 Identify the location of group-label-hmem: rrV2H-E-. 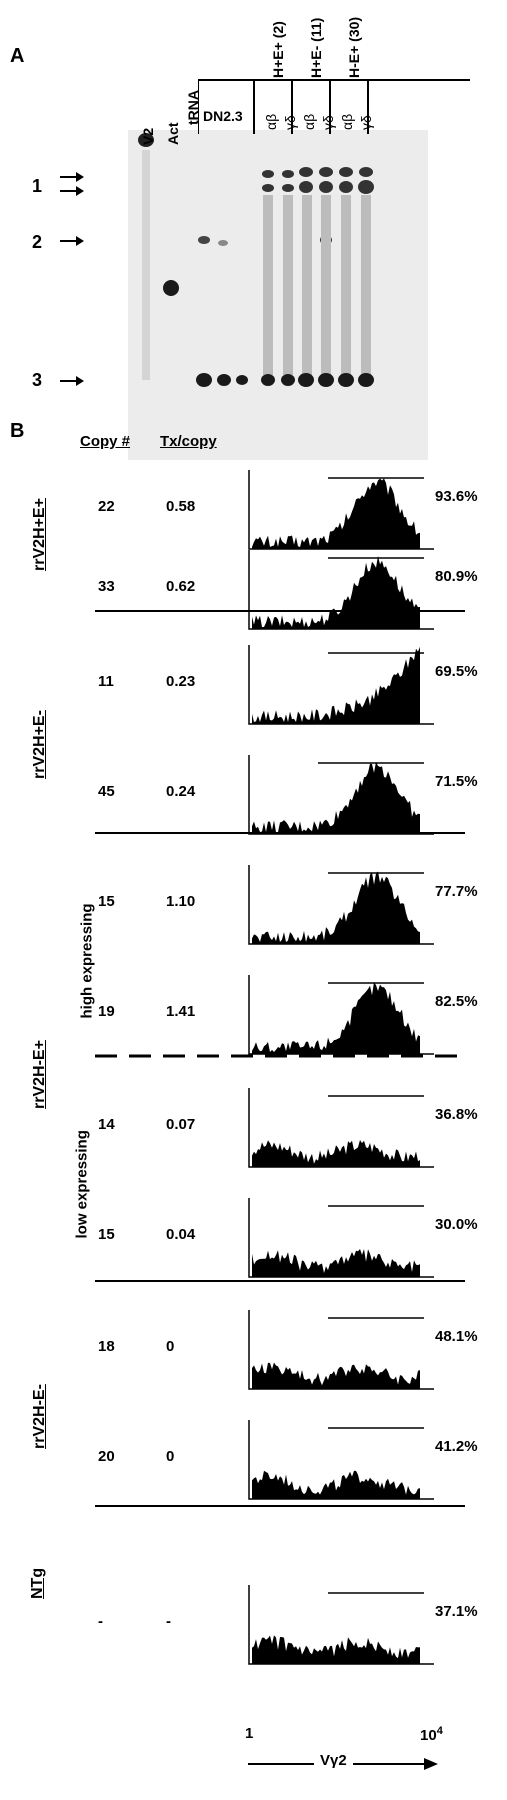
(39, 1416).